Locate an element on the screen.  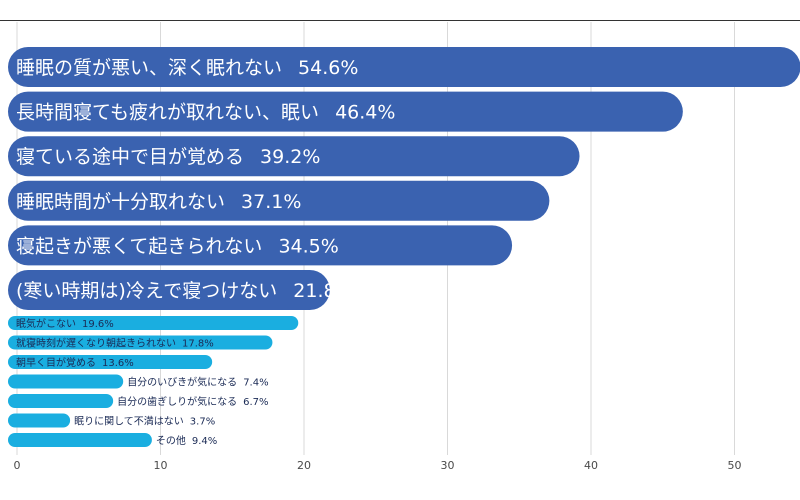
bar-label-9: 朝早く目が覚める 13.6% is located at coordinates (75, 362).